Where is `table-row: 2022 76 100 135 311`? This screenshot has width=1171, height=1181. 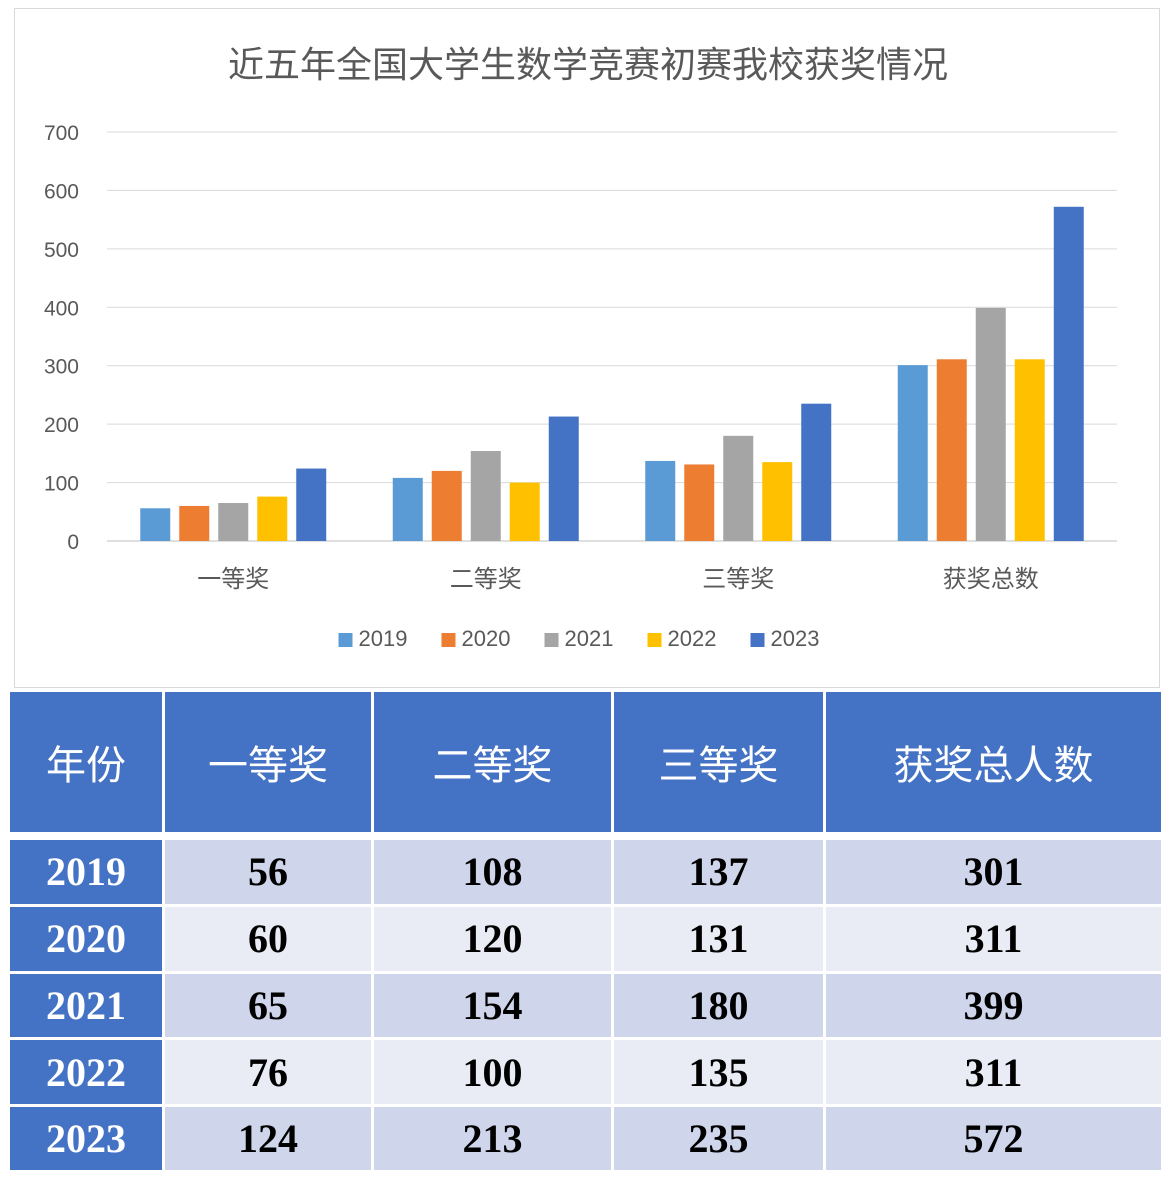
table-row: 2022 76 100 135 311 is located at coordinates (585, 1074).